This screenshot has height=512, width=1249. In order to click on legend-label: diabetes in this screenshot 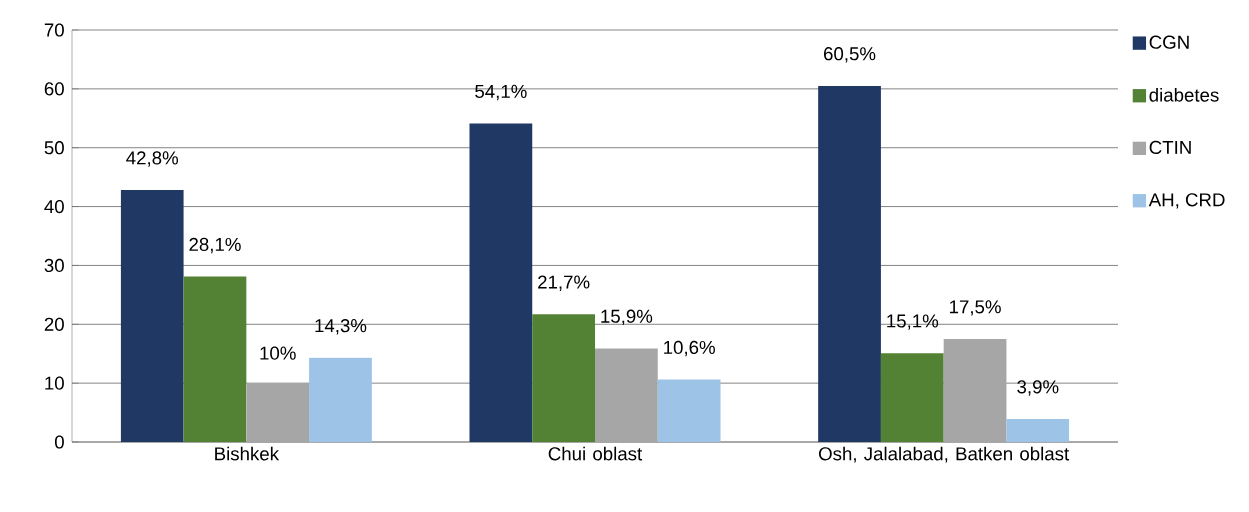, I will do `click(1184, 94)`.